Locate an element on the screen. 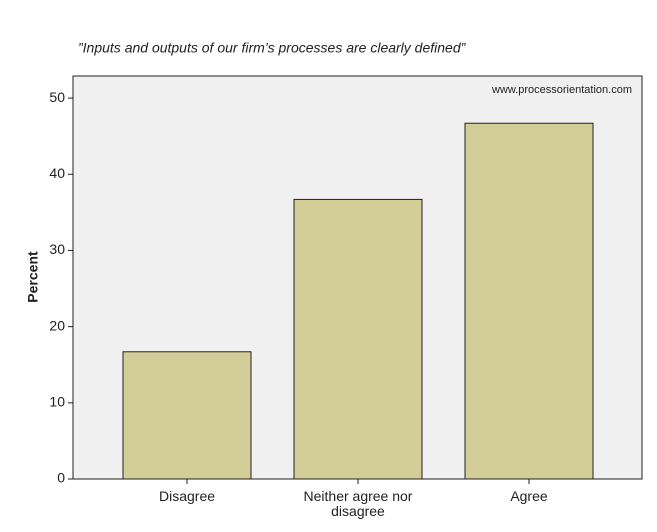 This screenshot has height=532, width=657. y-tick-label: 0 is located at coordinates (61, 478).